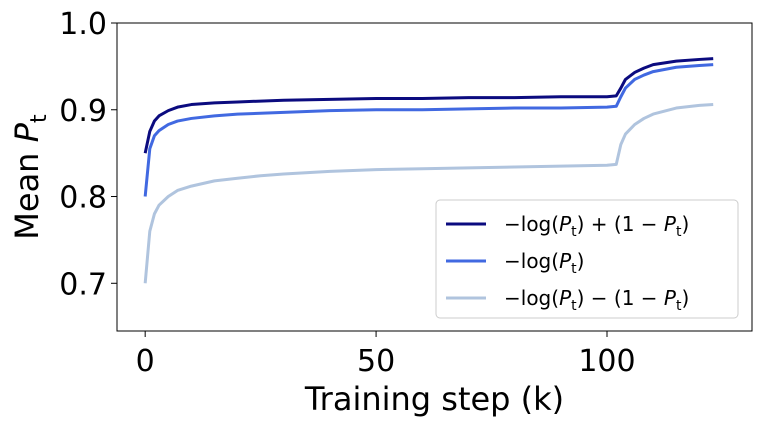  Describe the element at coordinates (83, 111) in the screenshot. I see `y-tick-label: 0.9` at that location.